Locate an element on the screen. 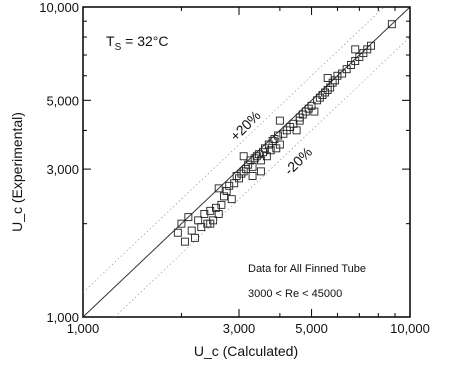 Image resolution: width=456 pixels, height=366 pixels. y-axis-label: U_c (Experimental) is located at coordinates (17, 172).